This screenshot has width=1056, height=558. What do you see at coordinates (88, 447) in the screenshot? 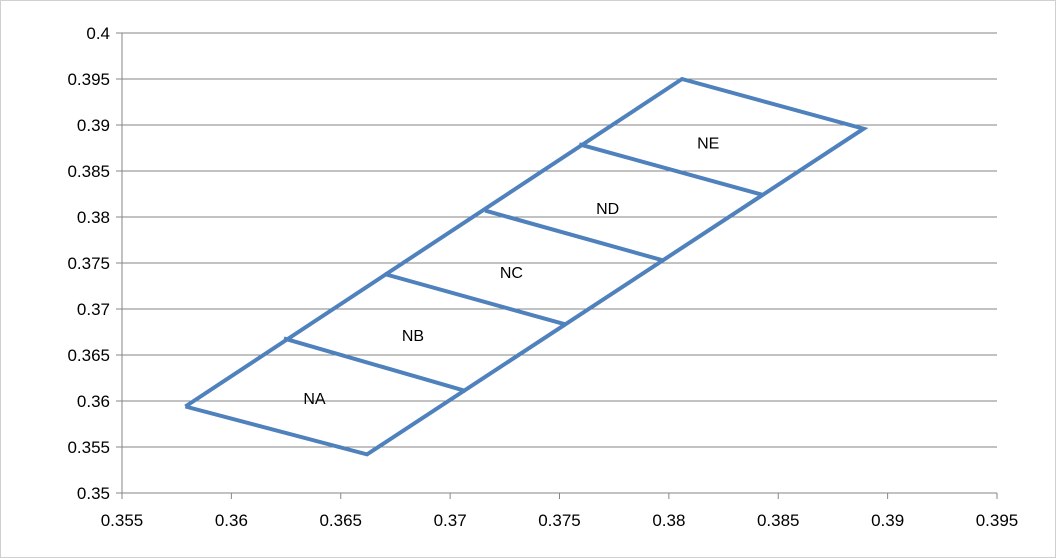
I see `y-tick-label: 0.355` at bounding box center [88, 447].